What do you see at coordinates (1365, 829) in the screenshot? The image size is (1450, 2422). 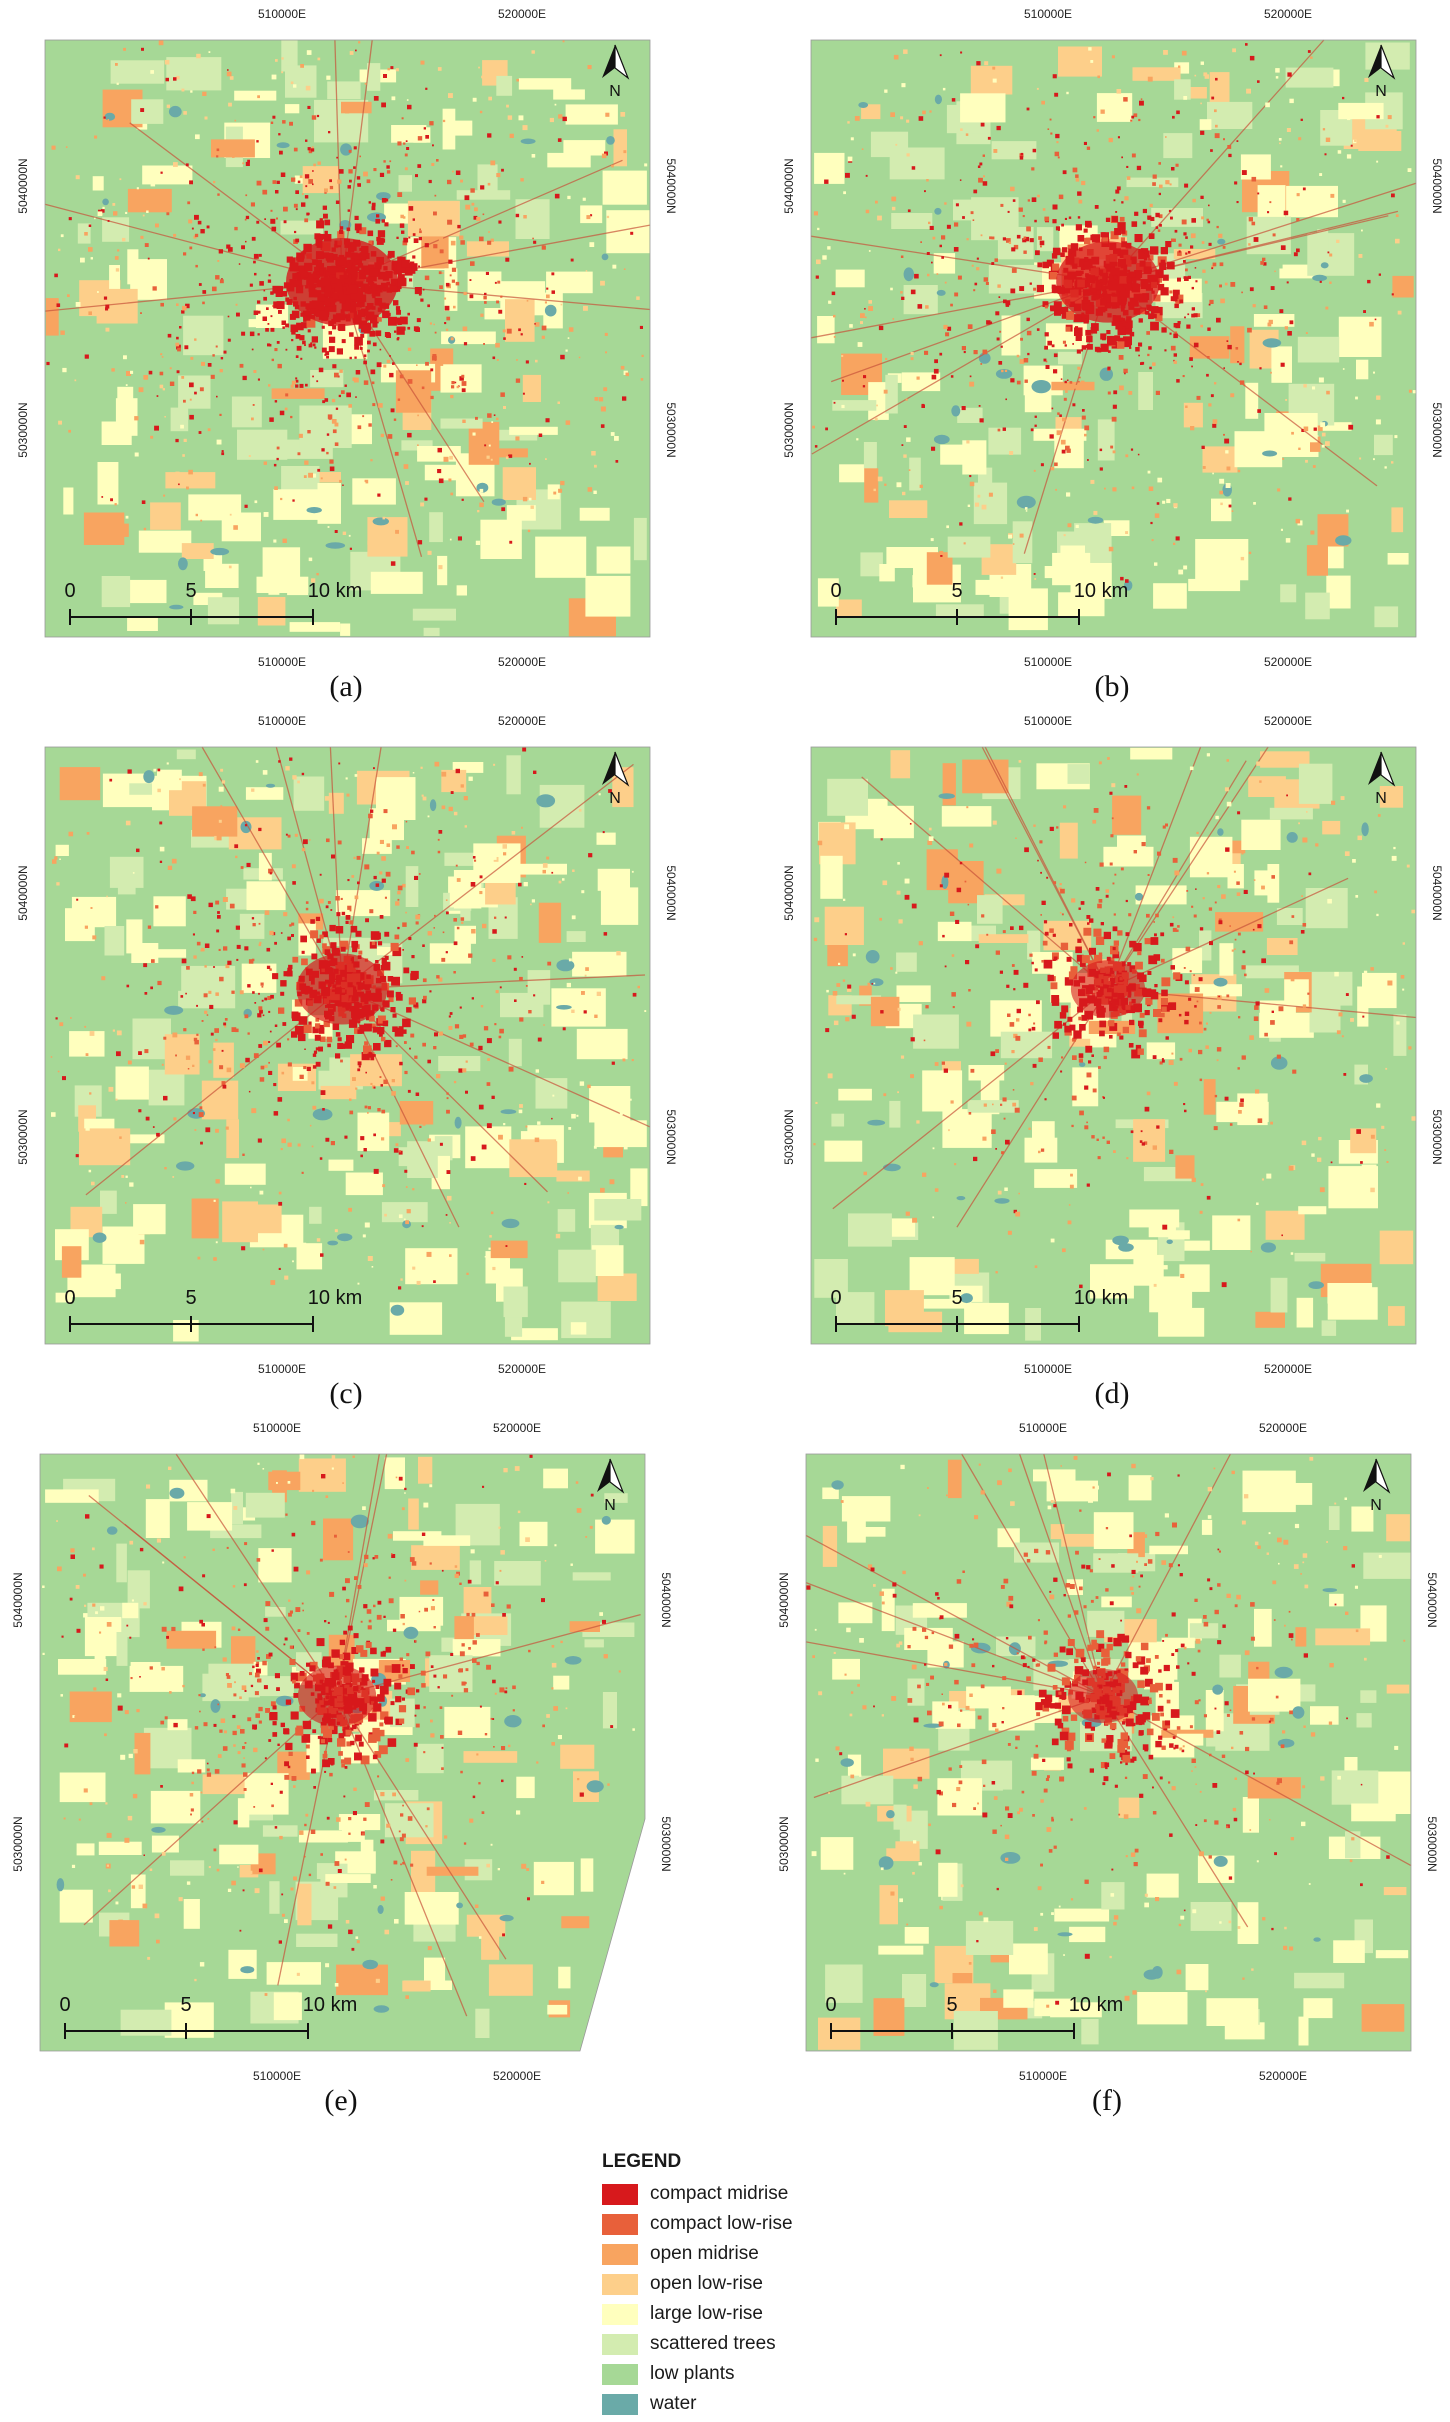 I see `water-body` at bounding box center [1365, 829].